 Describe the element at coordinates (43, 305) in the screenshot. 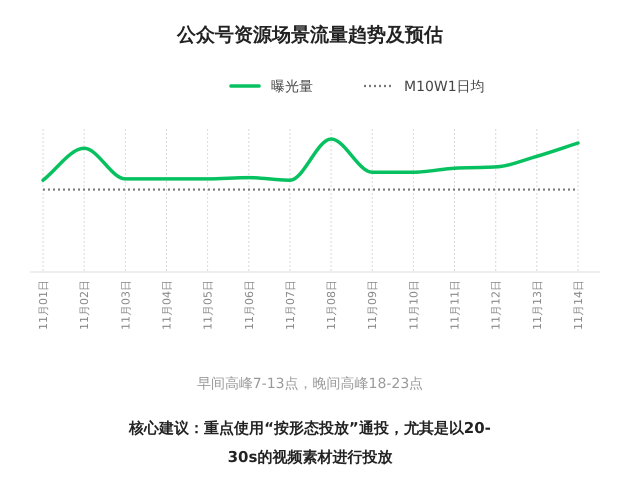

I see `x-tick-label: 11月01日` at that location.